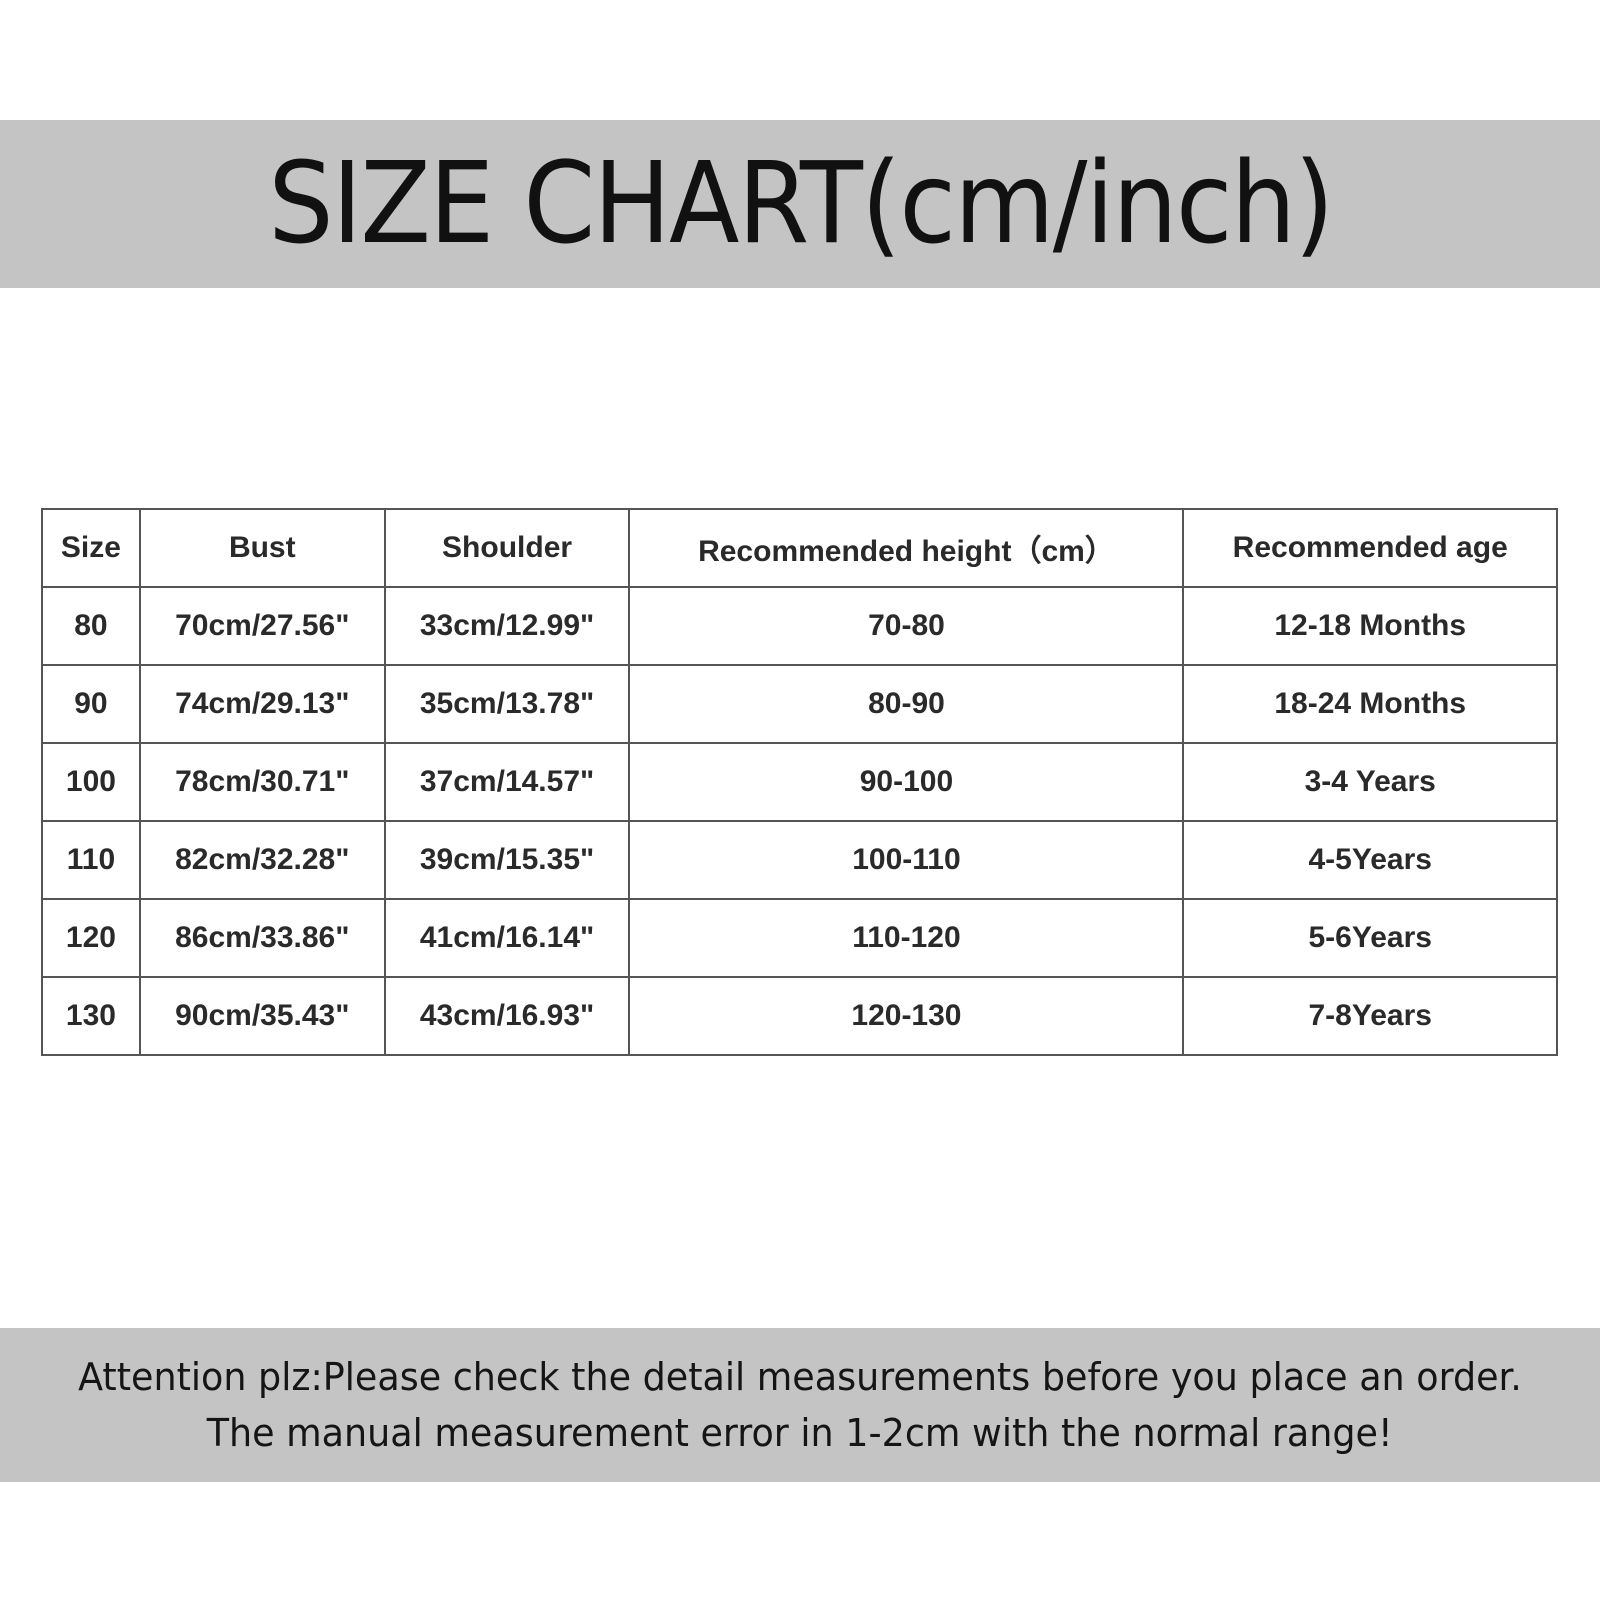 Image resolution: width=1600 pixels, height=1600 pixels. Describe the element at coordinates (507, 626) in the screenshot. I see `table-cell: 33cm/12.99"` at that location.